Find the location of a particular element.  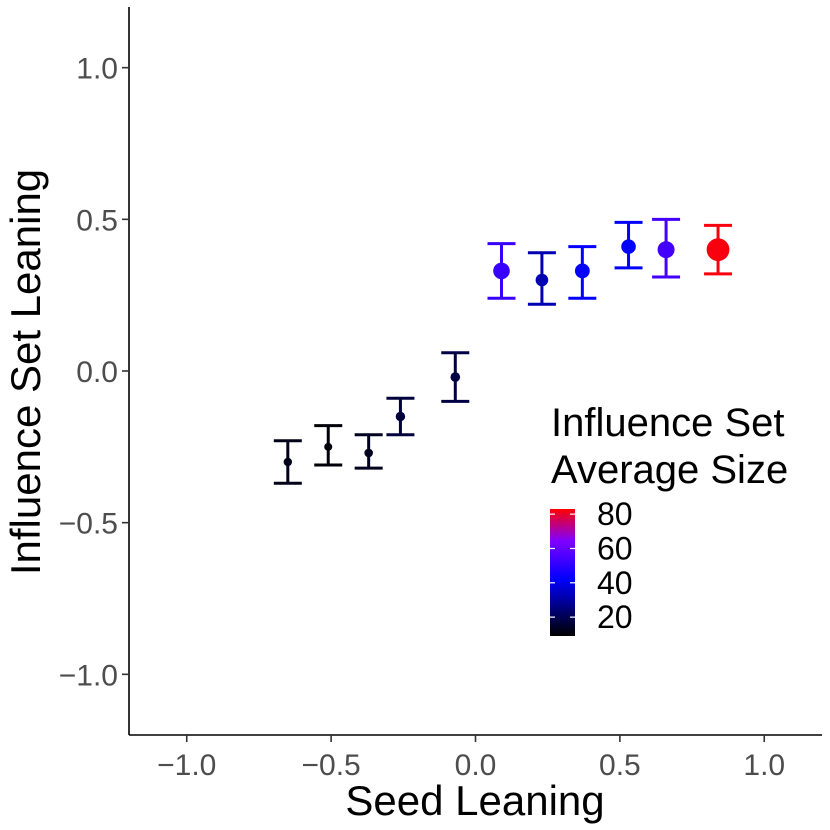

x-tick-label: −0.5 is located at coordinates (331, 765).